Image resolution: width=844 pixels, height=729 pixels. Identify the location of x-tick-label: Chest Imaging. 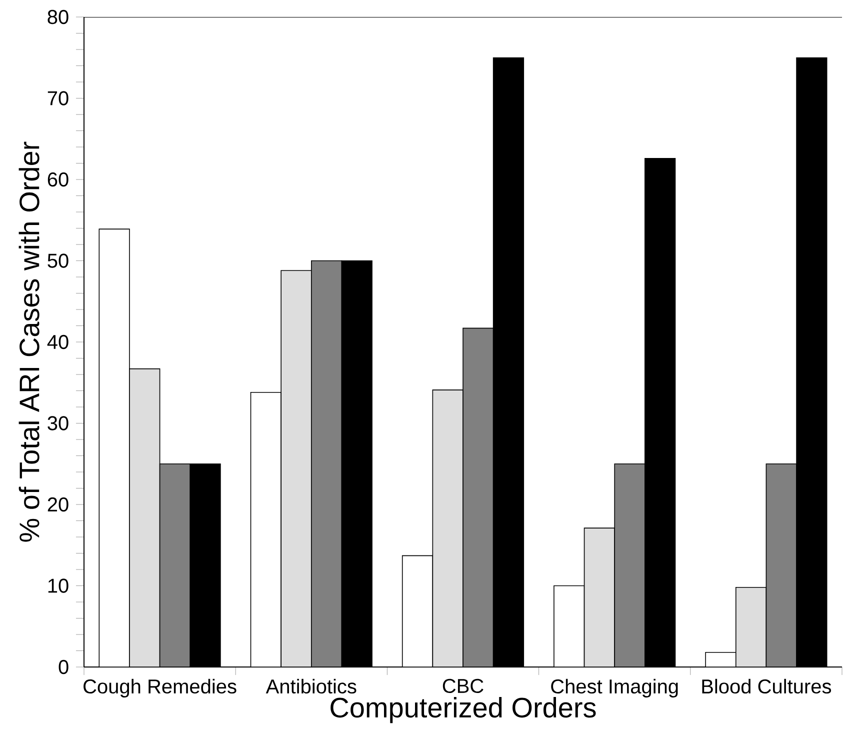
(614, 688).